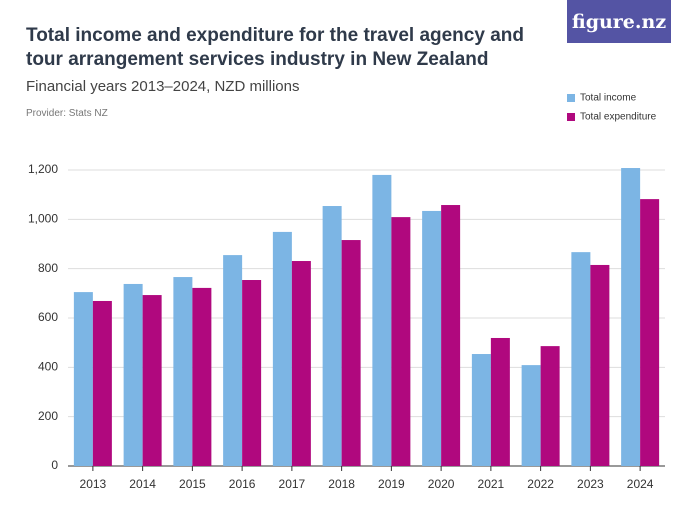 The height and width of the screenshot is (525, 700). Describe the element at coordinates (48, 317) in the screenshot. I see `y-tick-label: 600` at that location.